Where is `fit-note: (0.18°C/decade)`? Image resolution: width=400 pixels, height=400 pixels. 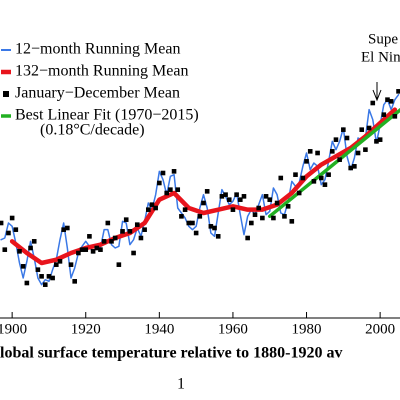
fit-note: (0.18°C/decade) is located at coordinates (92, 130).